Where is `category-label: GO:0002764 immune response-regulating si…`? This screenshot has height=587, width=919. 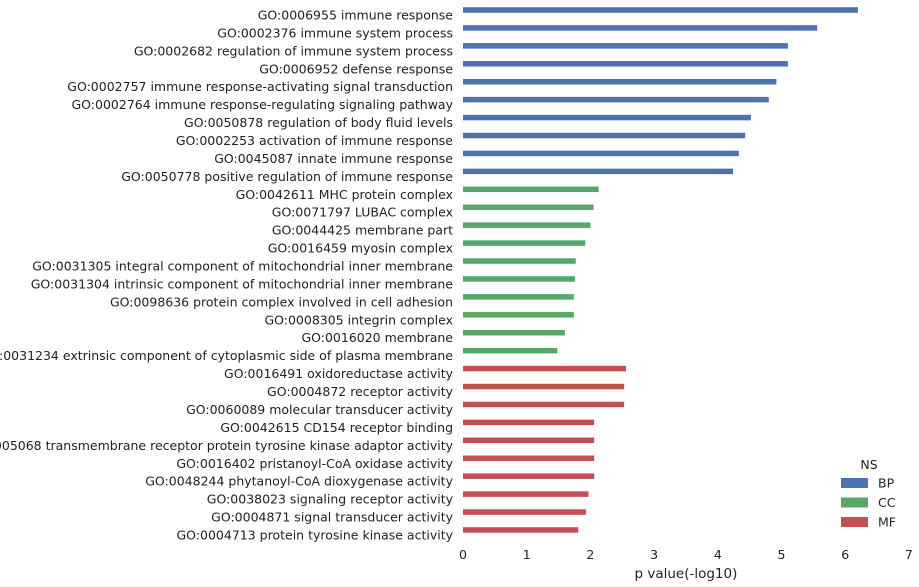
category-label: GO:0002764 immune response-regulating si… is located at coordinates (262, 104).